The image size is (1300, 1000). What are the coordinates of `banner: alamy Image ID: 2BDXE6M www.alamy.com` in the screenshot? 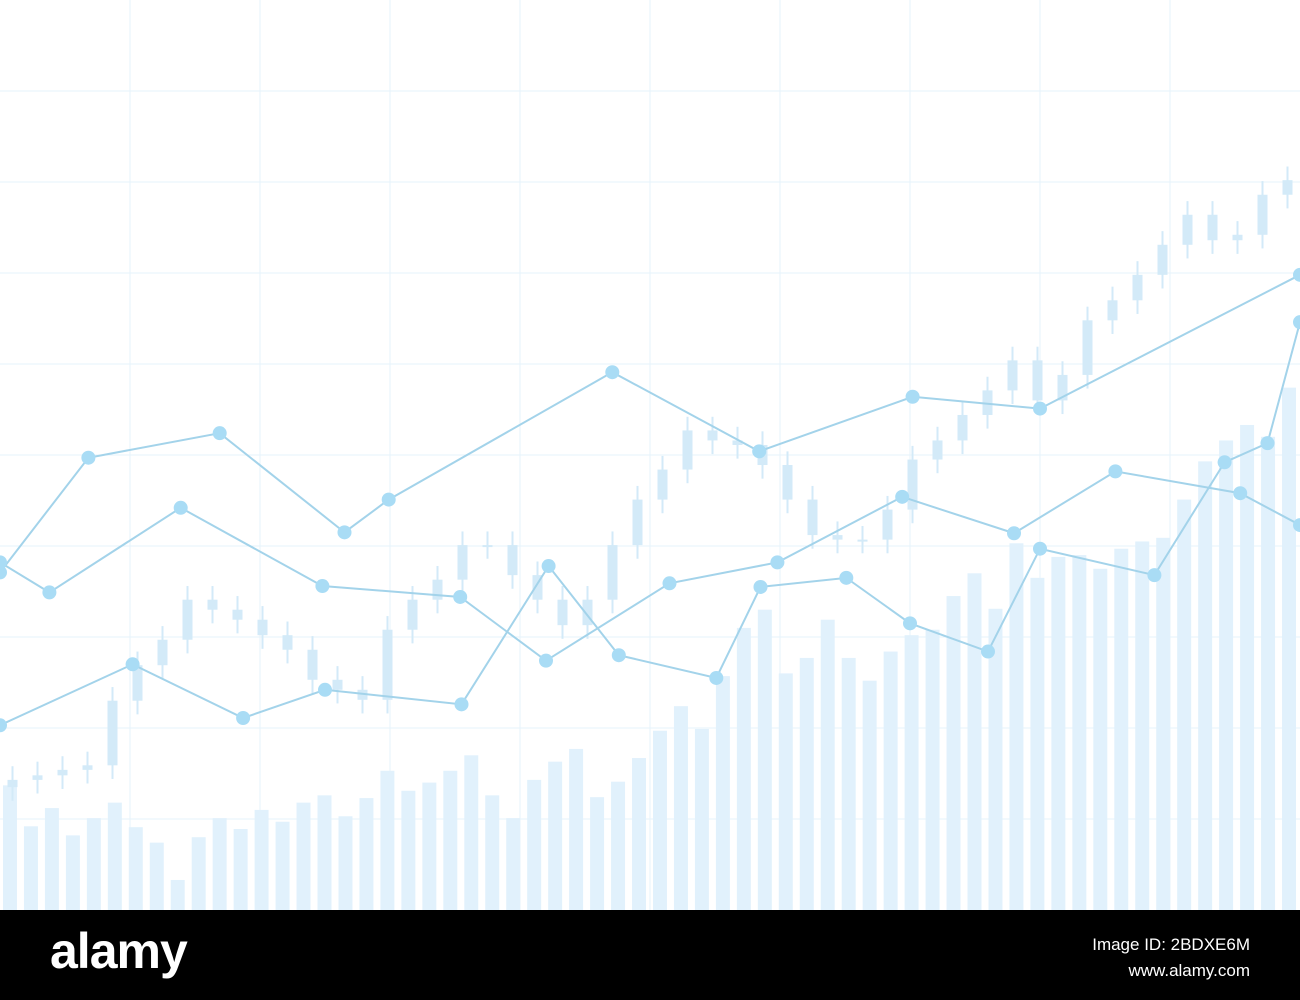 It's located at (650, 955).